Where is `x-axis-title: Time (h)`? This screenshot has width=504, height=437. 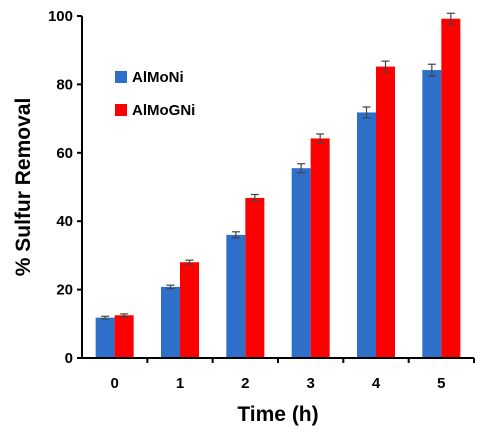 x-axis-title: Time (h) is located at coordinates (277, 414).